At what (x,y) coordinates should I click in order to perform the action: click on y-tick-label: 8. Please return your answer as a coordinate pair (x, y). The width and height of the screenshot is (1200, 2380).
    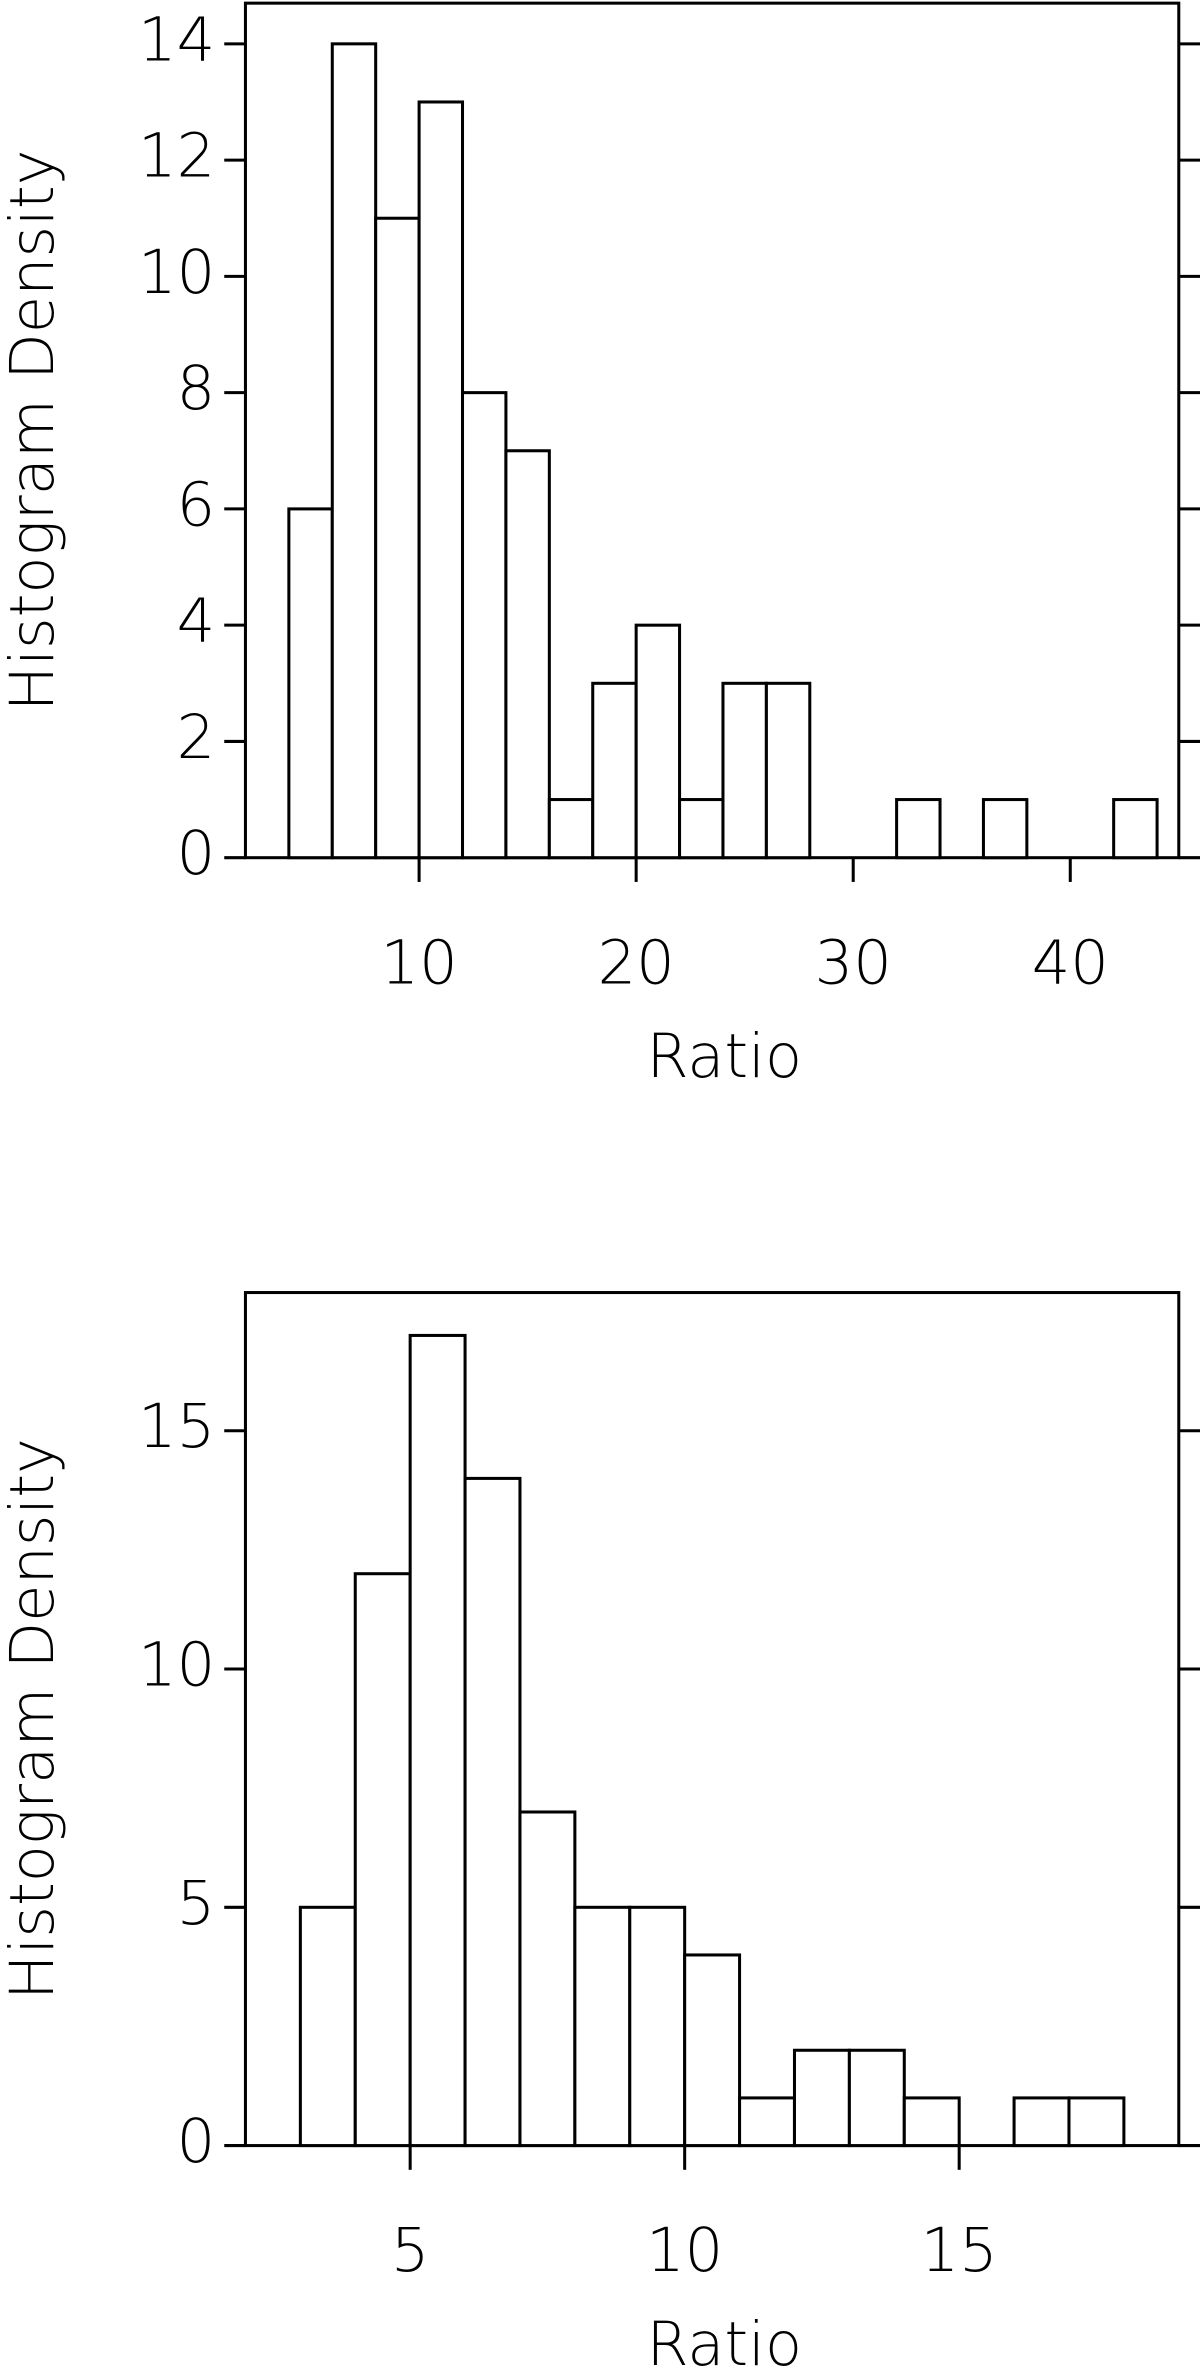
    Looking at the image, I should click on (196, 389).